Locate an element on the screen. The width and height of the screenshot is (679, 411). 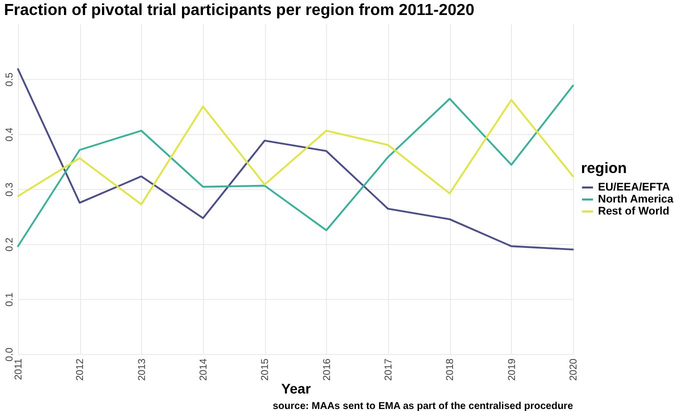
x-tick-label: 2016 is located at coordinates (327, 369).